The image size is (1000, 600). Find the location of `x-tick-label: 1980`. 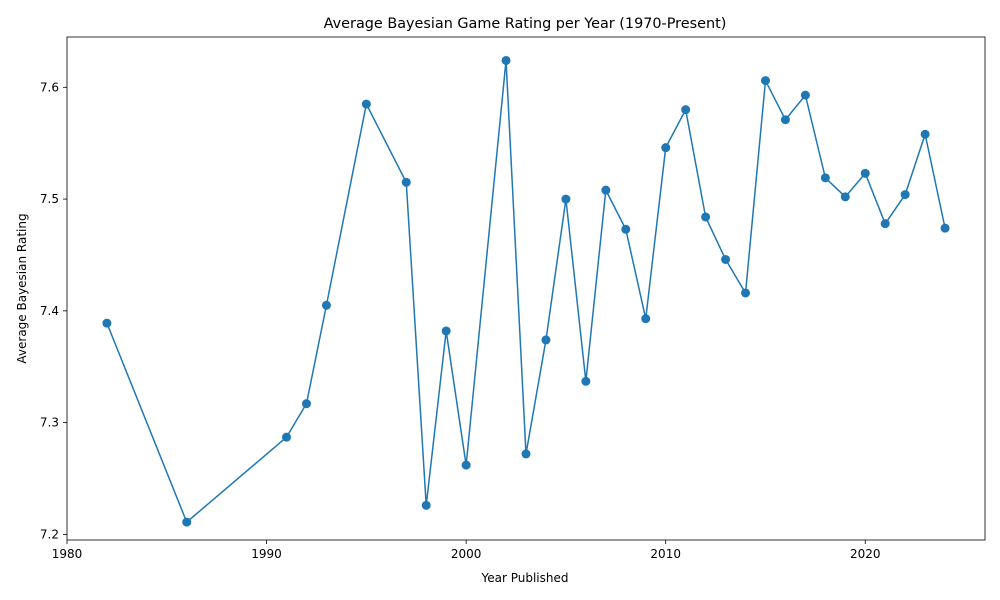

x-tick-label: 1980 is located at coordinates (67, 554).